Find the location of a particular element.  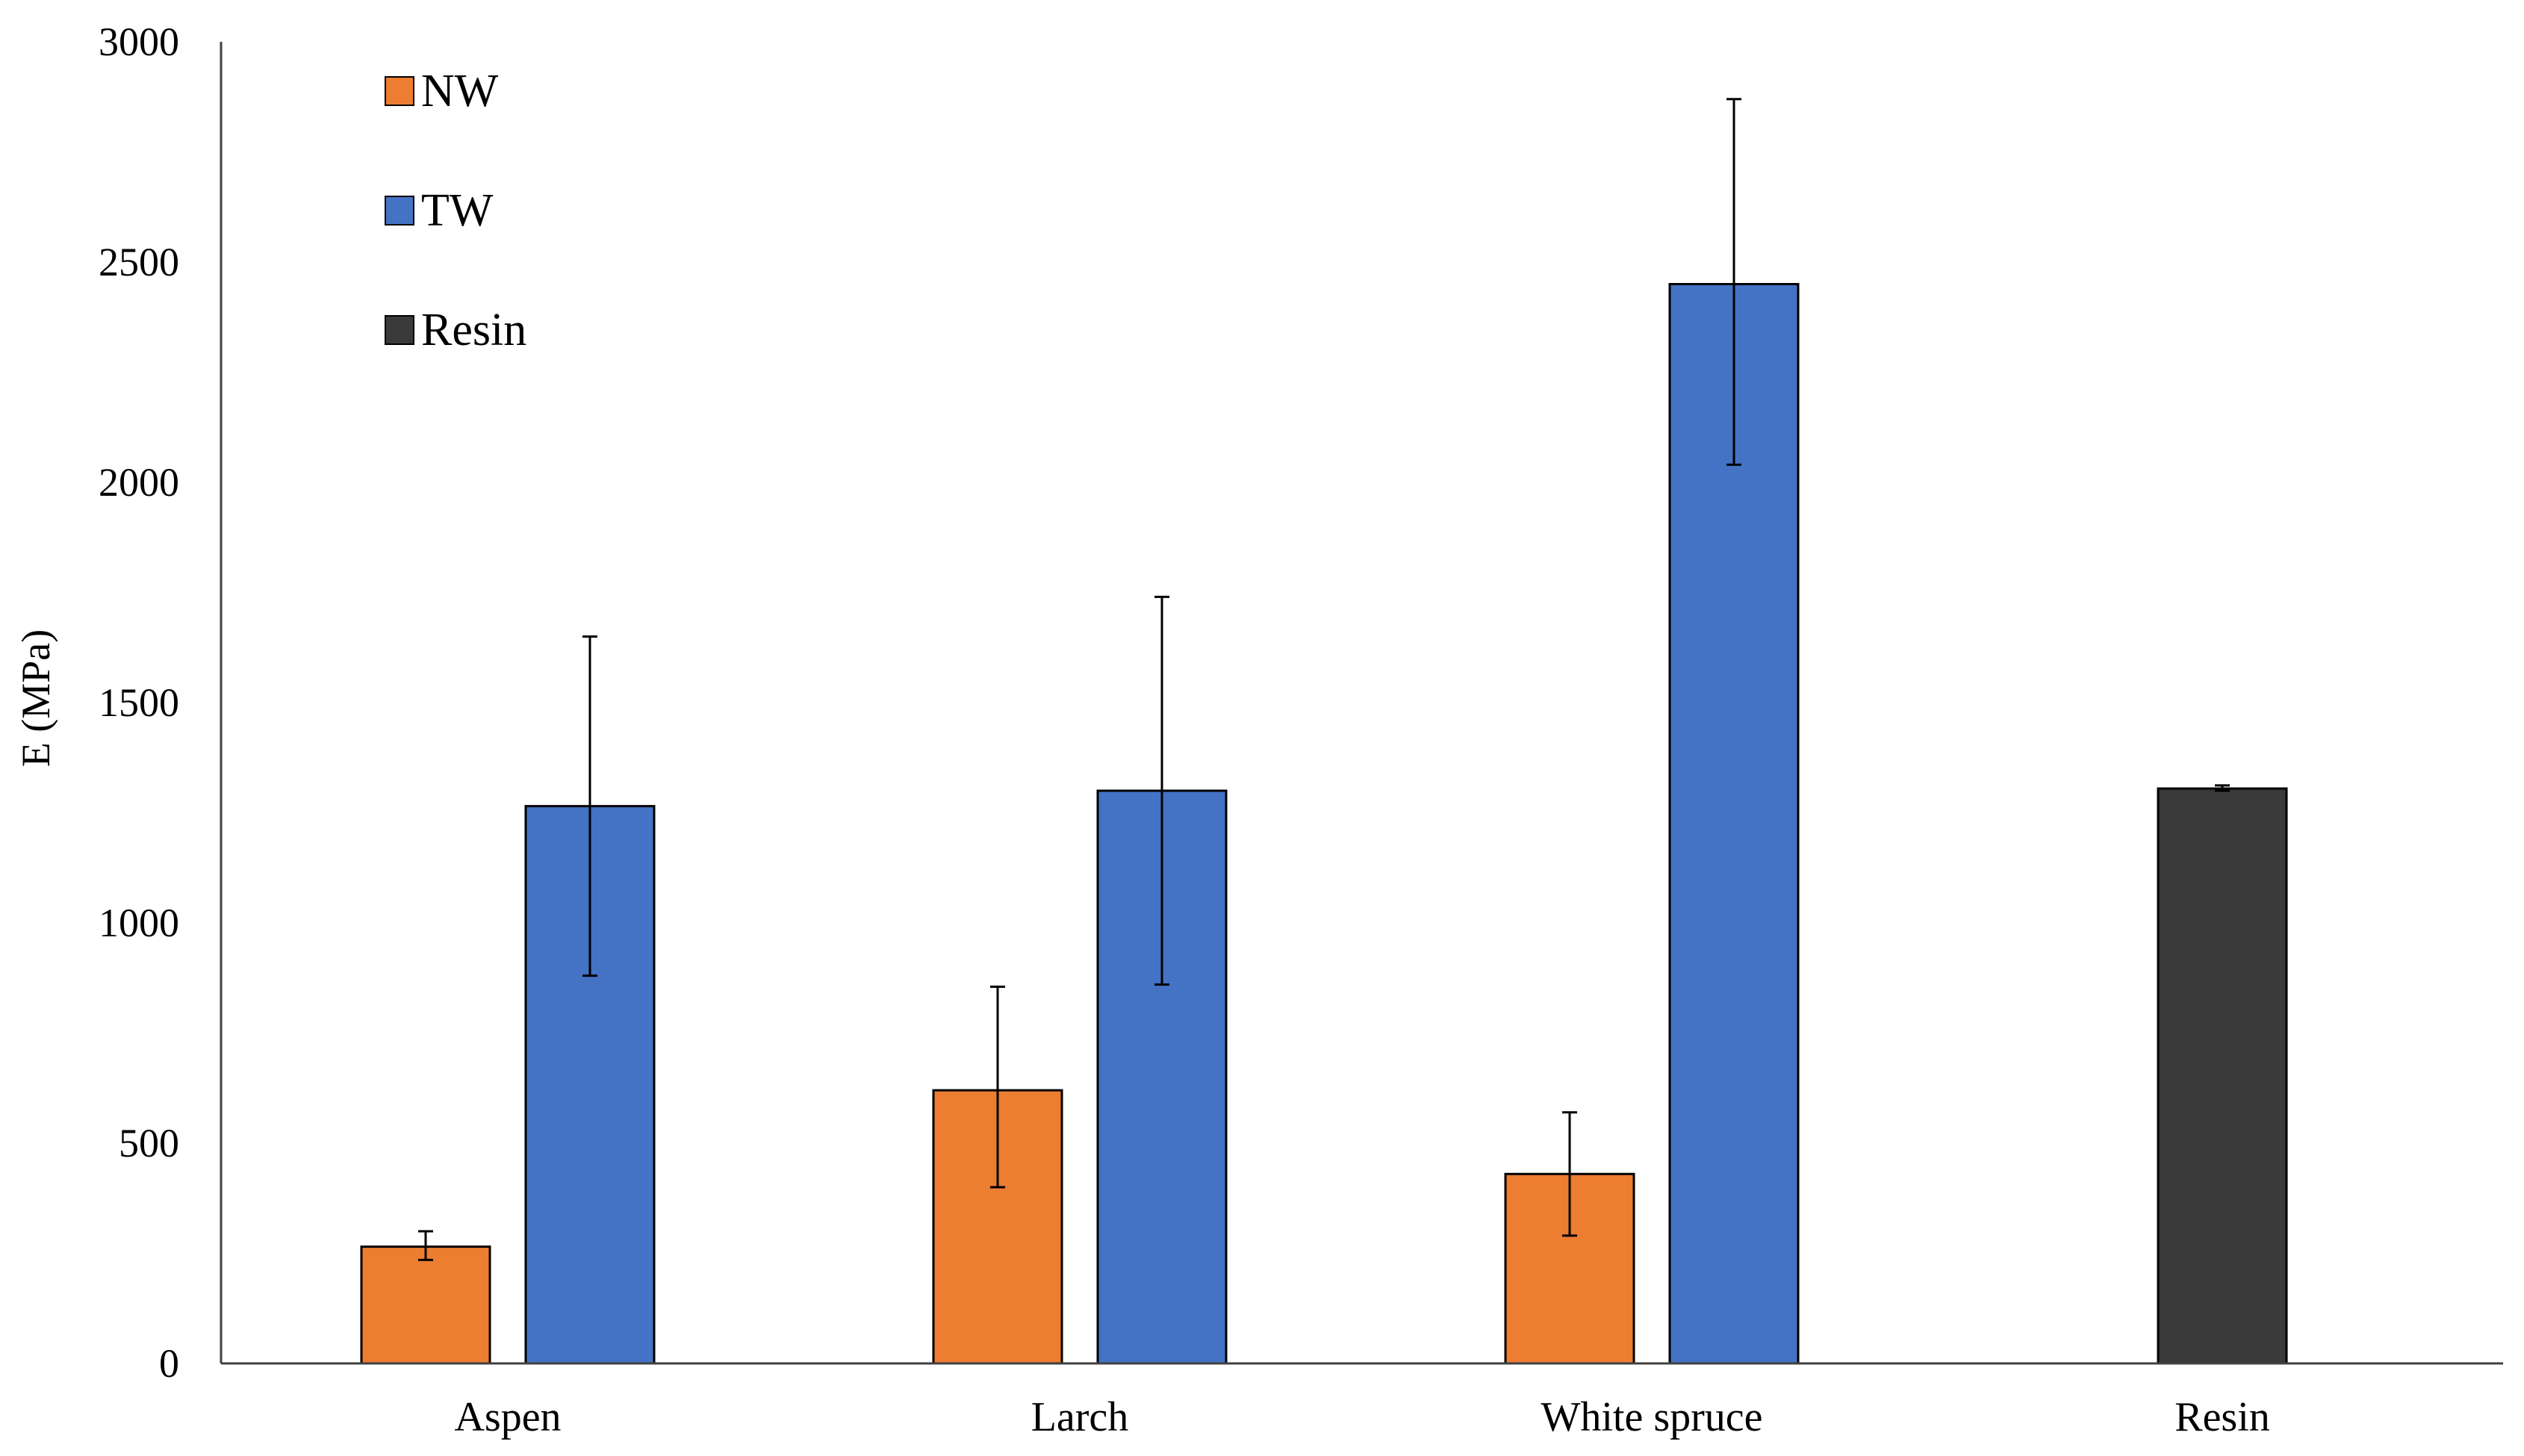

y-tick-label: 1500 is located at coordinates (139, 702).